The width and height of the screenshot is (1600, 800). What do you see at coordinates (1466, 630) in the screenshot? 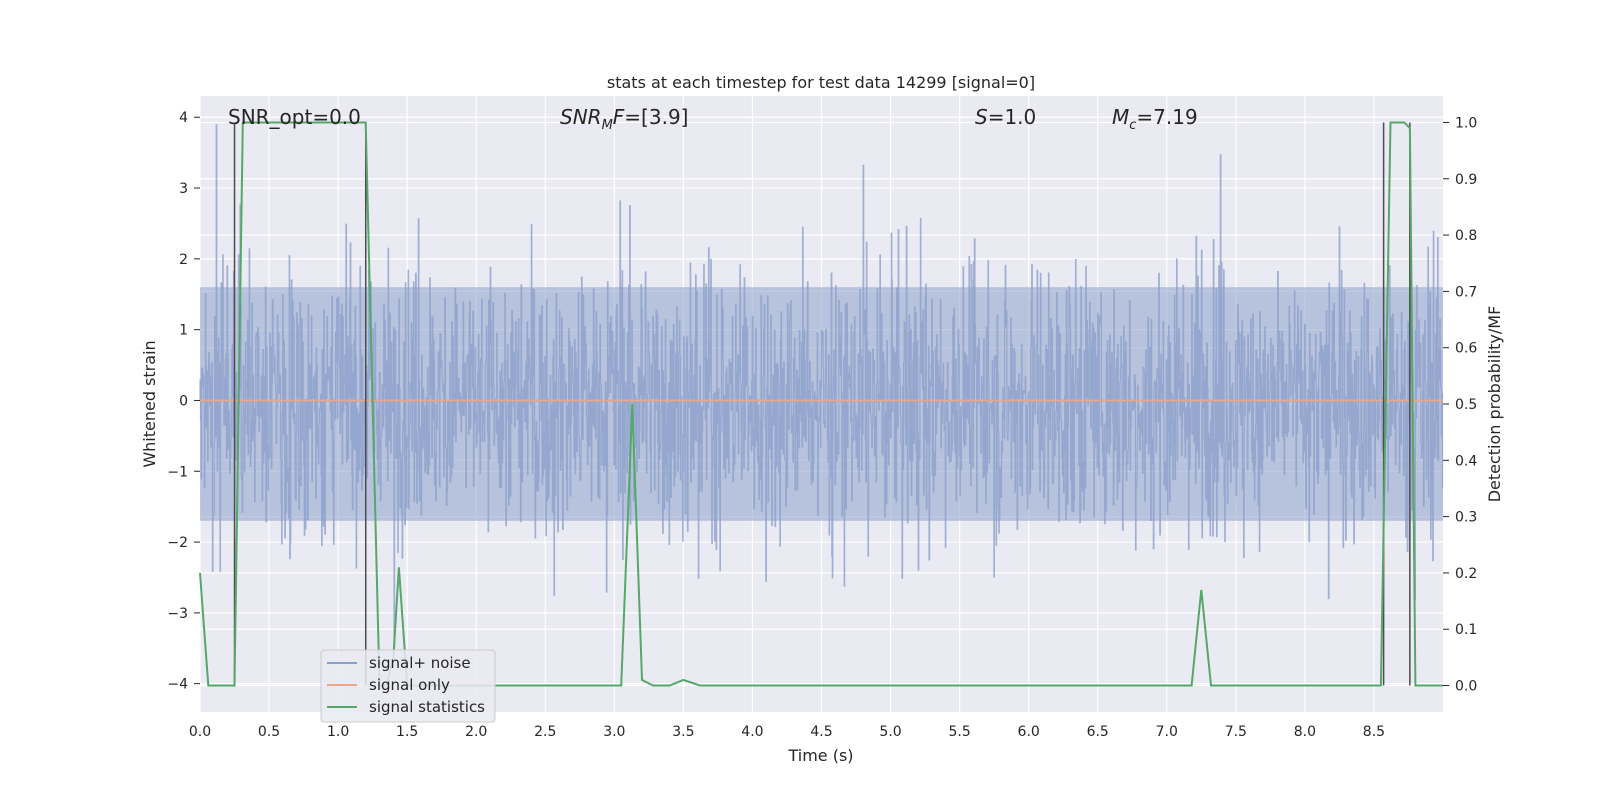
I see `y-tick-label-right: 0.1` at bounding box center [1466, 630].